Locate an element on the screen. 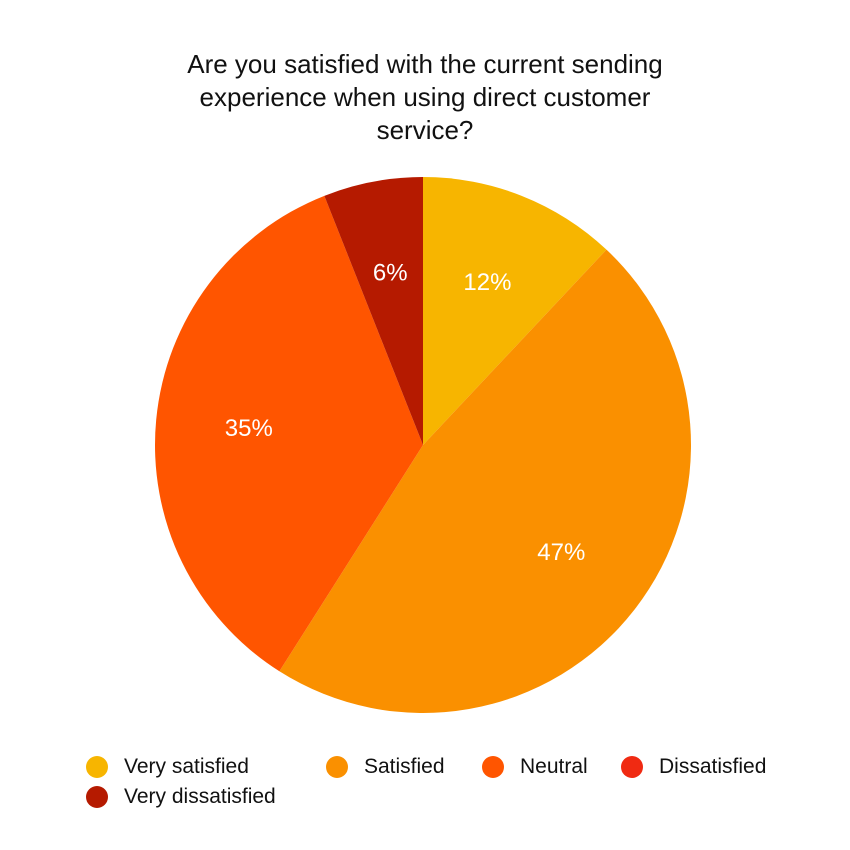 This screenshot has height=850, width=850. legend-label-neutral: Neutral is located at coordinates (554, 766).